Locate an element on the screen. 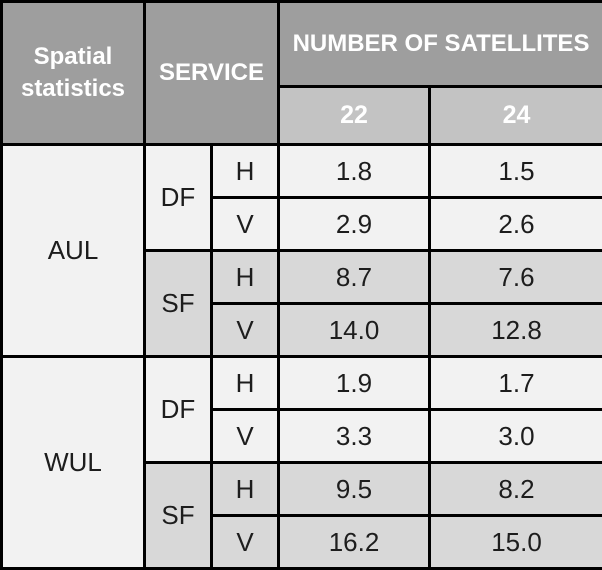 The image size is (602, 570). header-spatial-statistics: Spatial statistics is located at coordinates (73, 73).